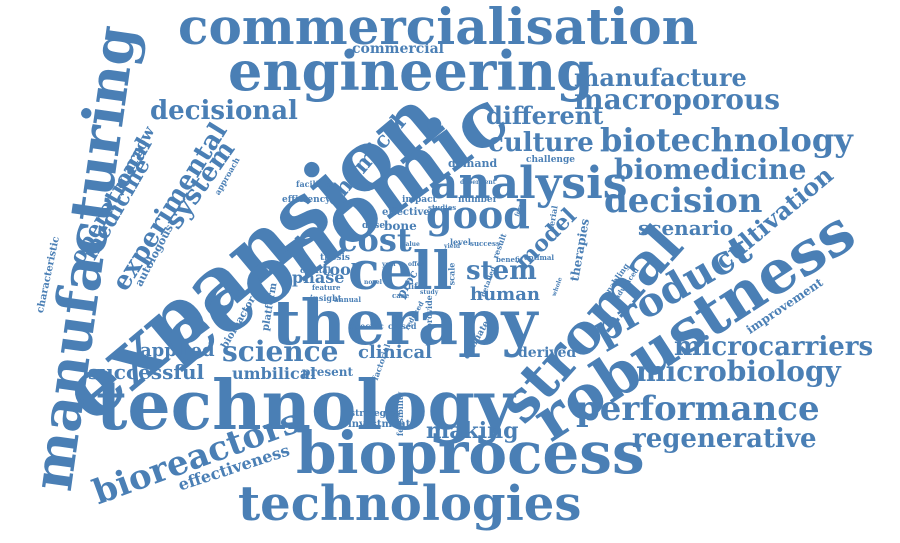 The height and width of the screenshot is (543, 900). I want to click on cloud-word: clinical, so click(395, 352).